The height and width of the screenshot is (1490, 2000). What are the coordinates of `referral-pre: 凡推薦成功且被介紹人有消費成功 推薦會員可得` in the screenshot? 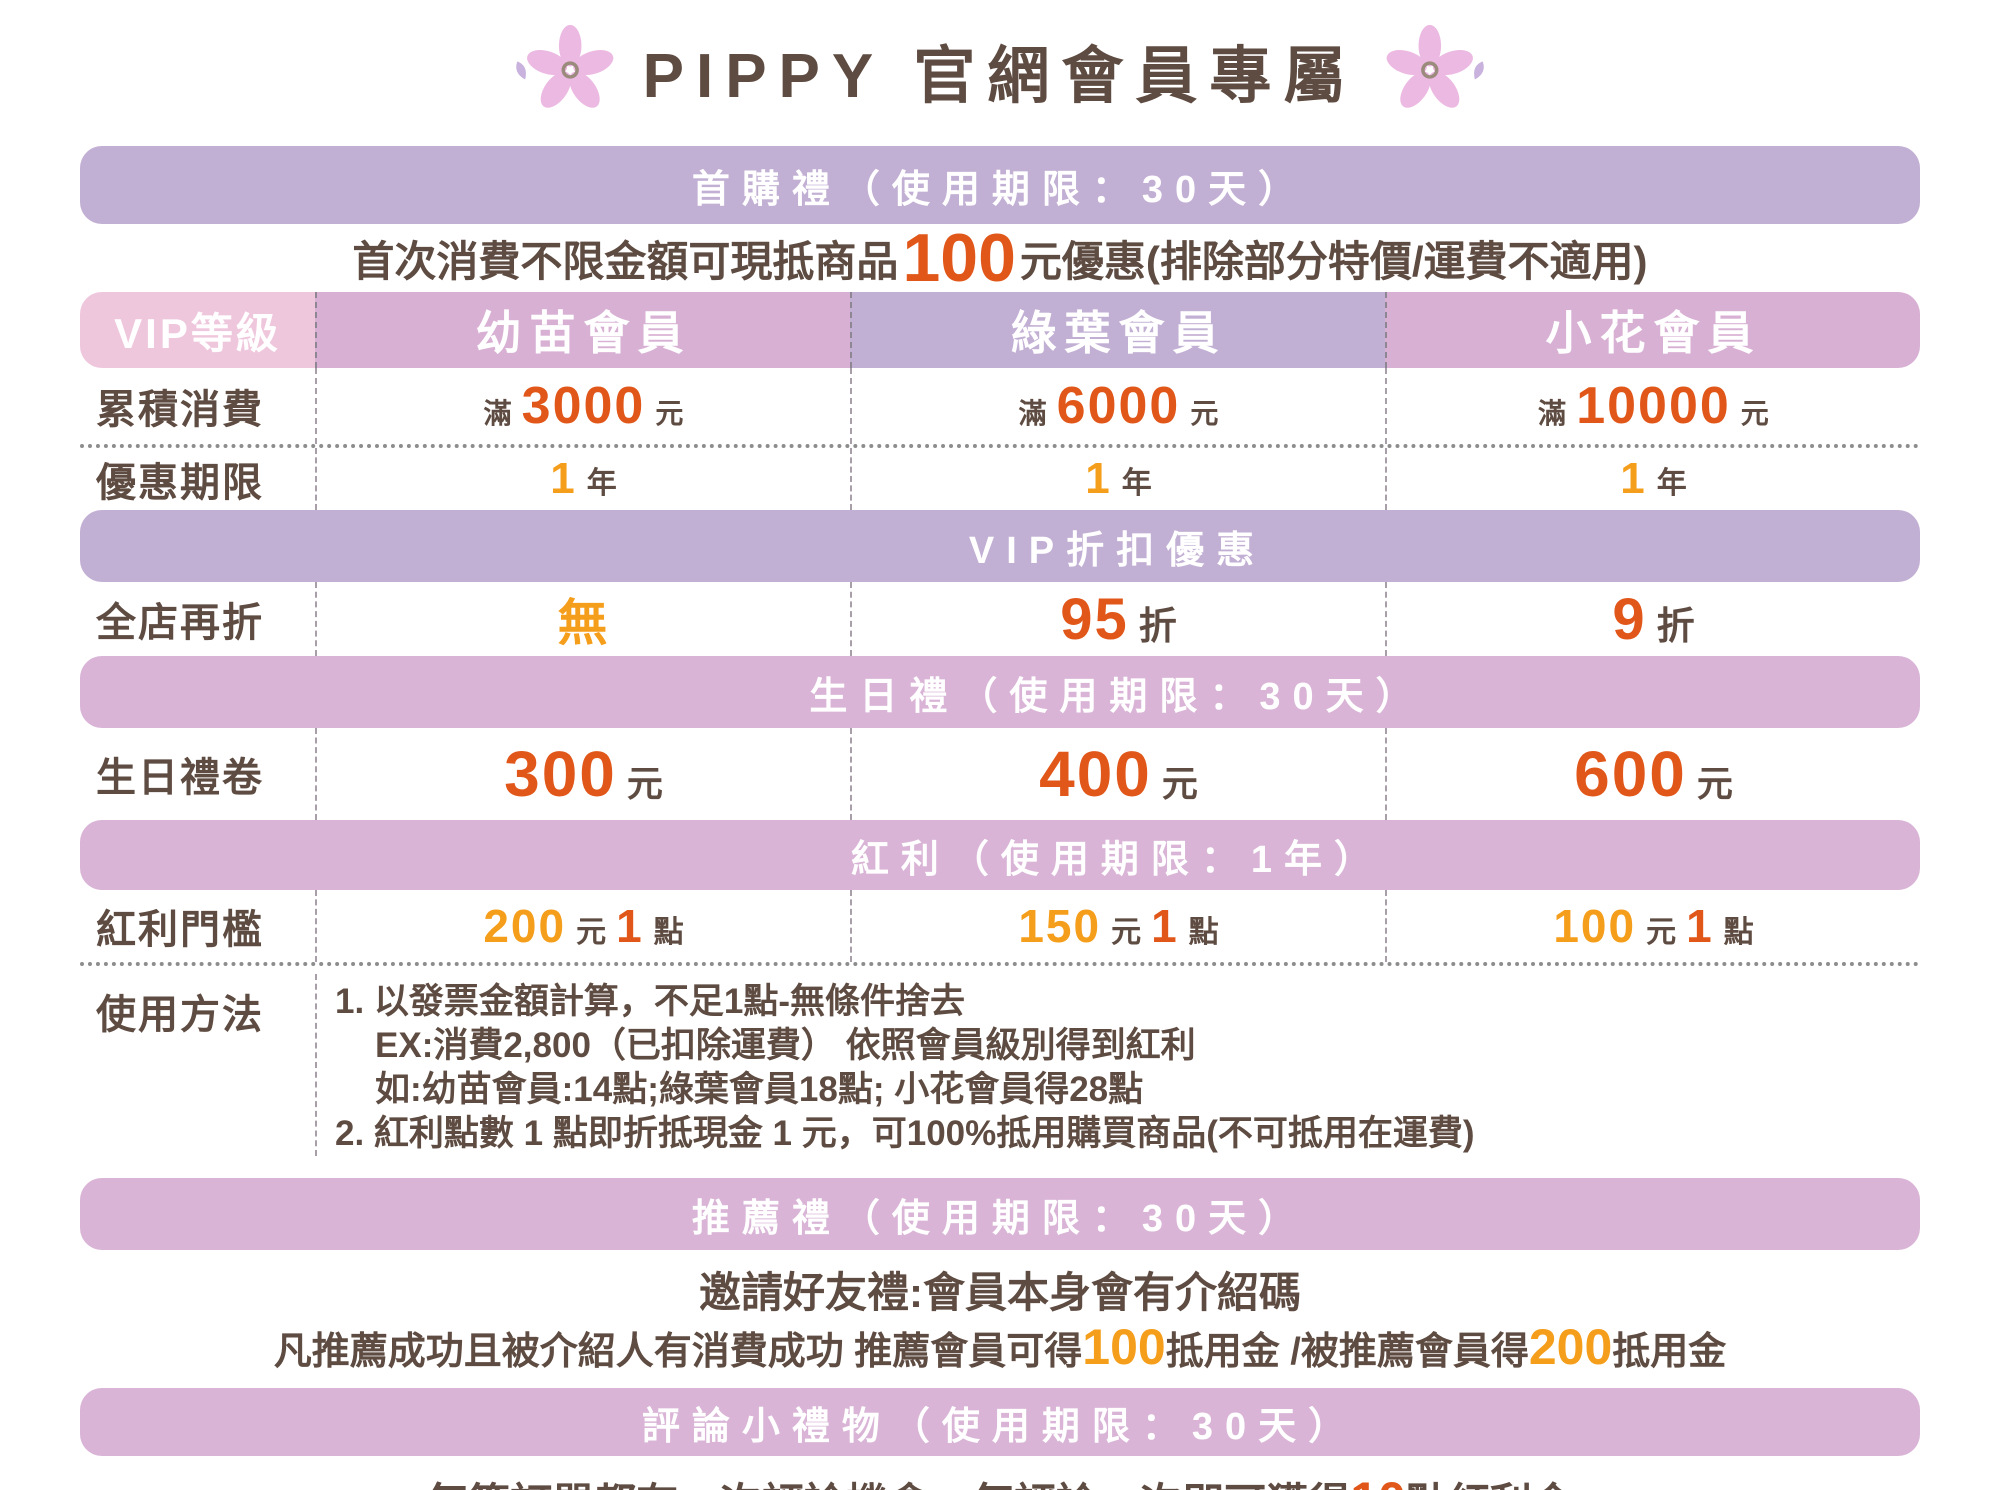 It's located at (678, 1351).